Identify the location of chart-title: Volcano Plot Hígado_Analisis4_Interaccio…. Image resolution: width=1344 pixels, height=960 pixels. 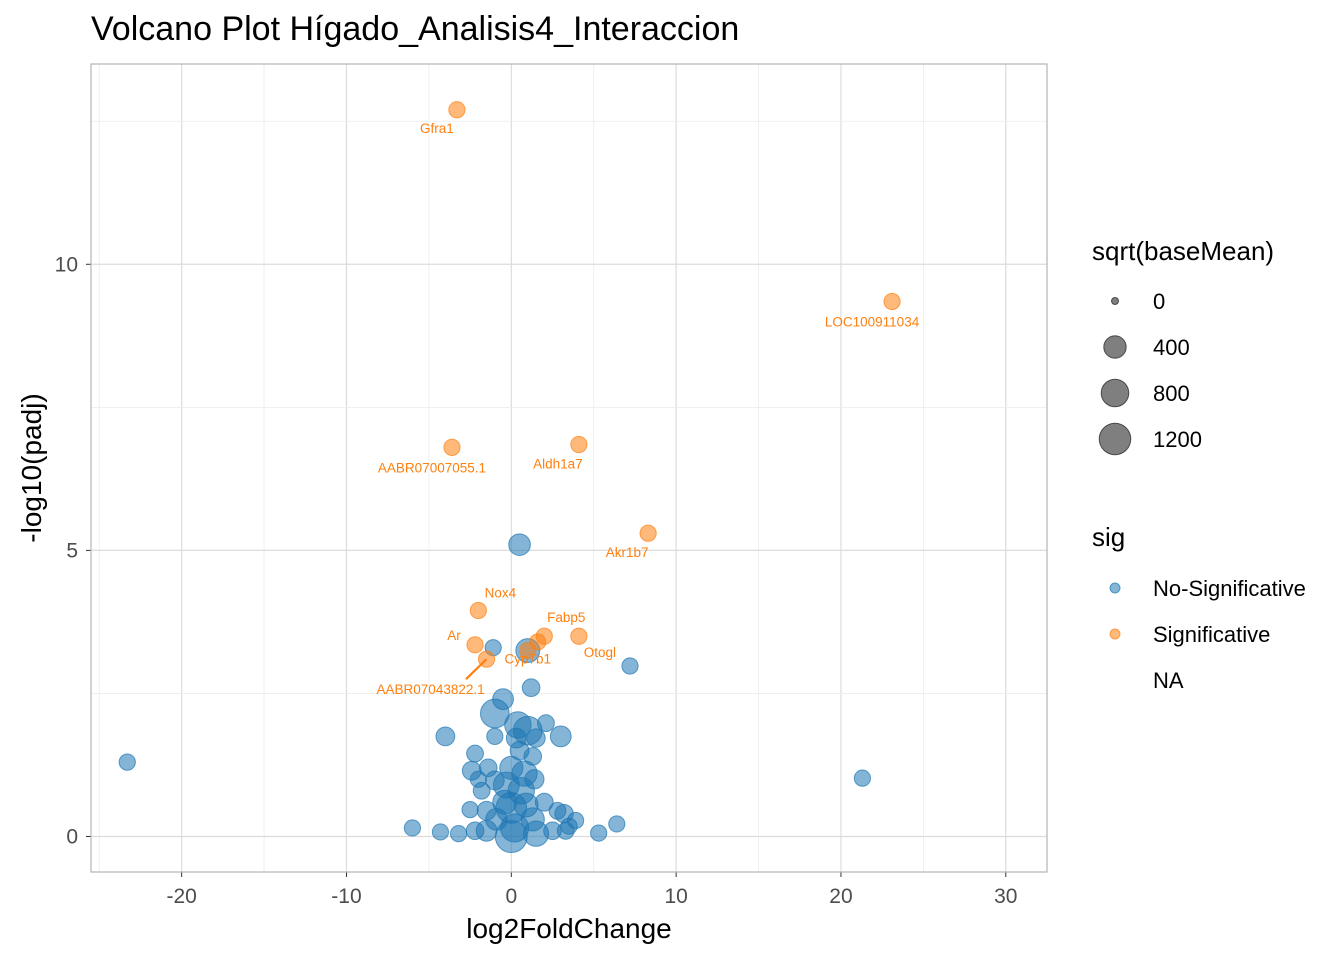
(415, 29).